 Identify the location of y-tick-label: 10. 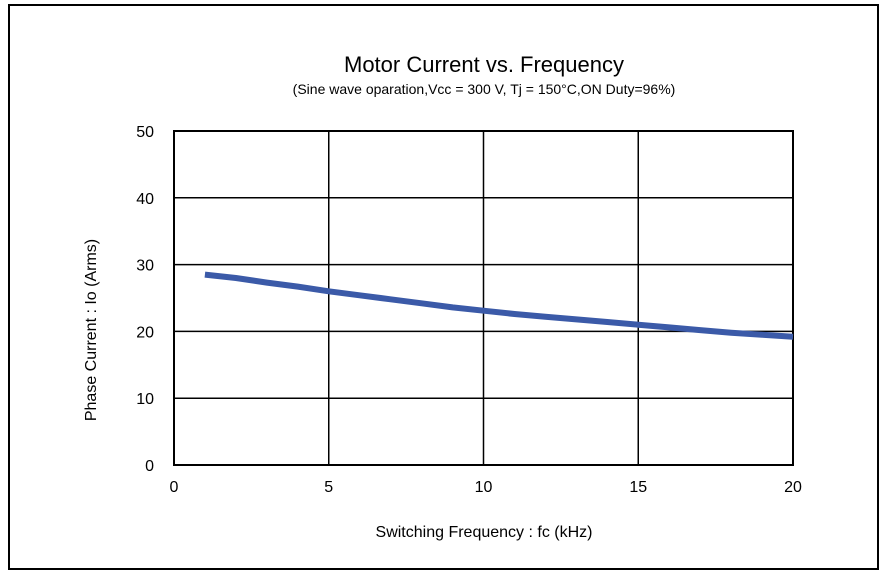
(145, 399).